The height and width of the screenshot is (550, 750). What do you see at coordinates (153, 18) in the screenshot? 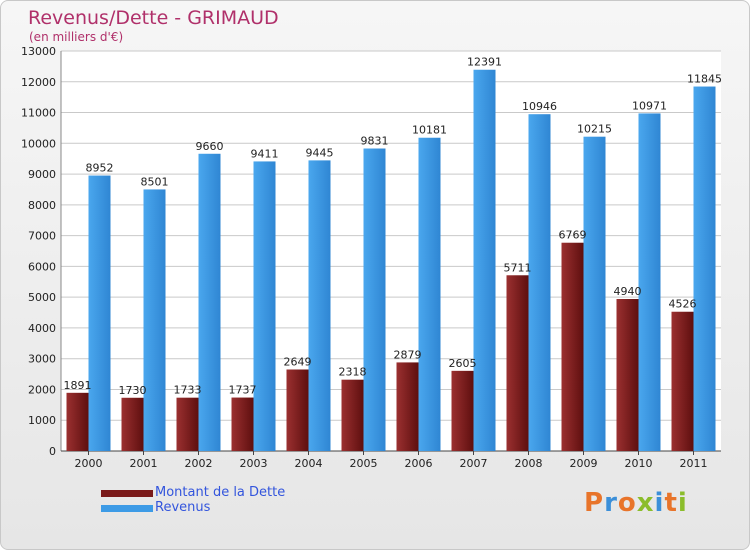
I see `chart-title: Revenus/Dette - GRIMAUD` at bounding box center [153, 18].